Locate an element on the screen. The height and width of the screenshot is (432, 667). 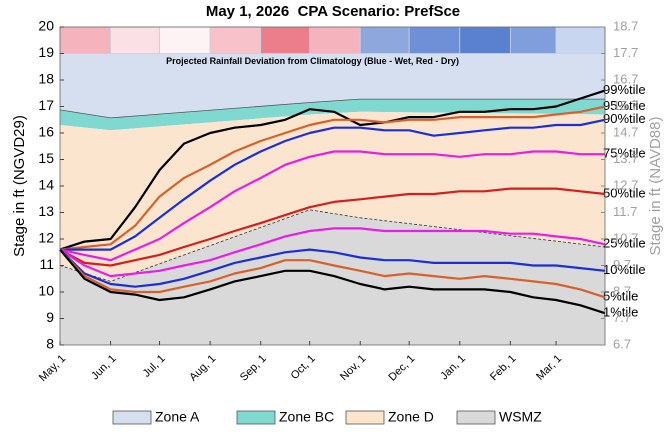
y2-tick-label: 7.7 is located at coordinates (622, 317).